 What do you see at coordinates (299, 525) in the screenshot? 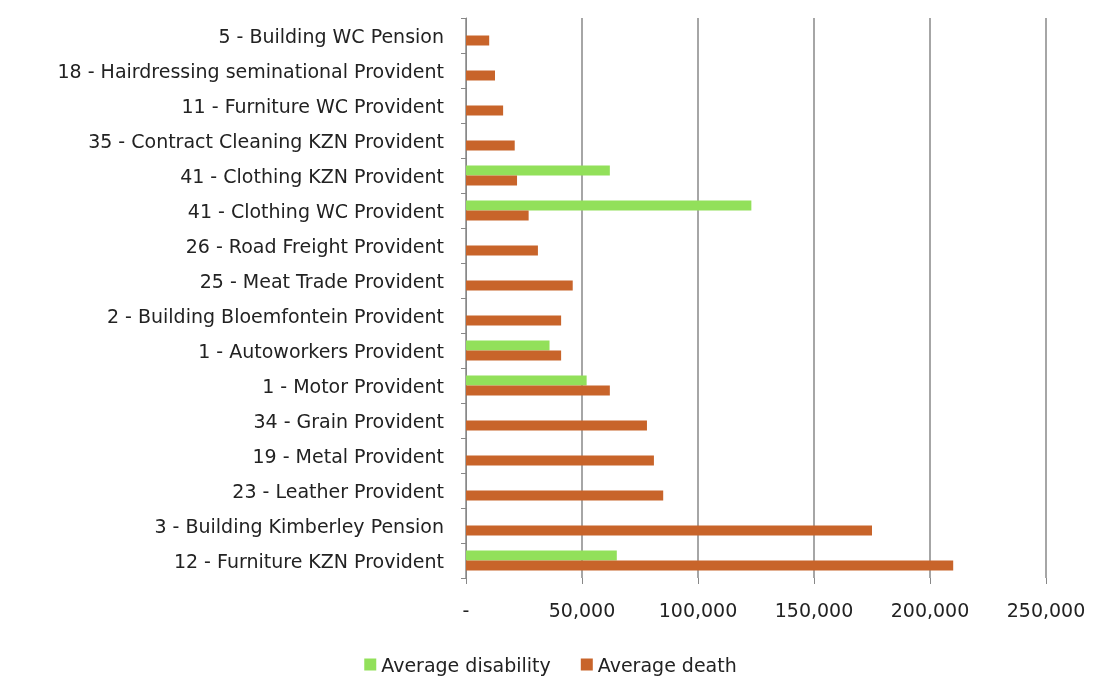
I see `y-tick-label: 3 - Building Kimberley Pension` at bounding box center [299, 525].